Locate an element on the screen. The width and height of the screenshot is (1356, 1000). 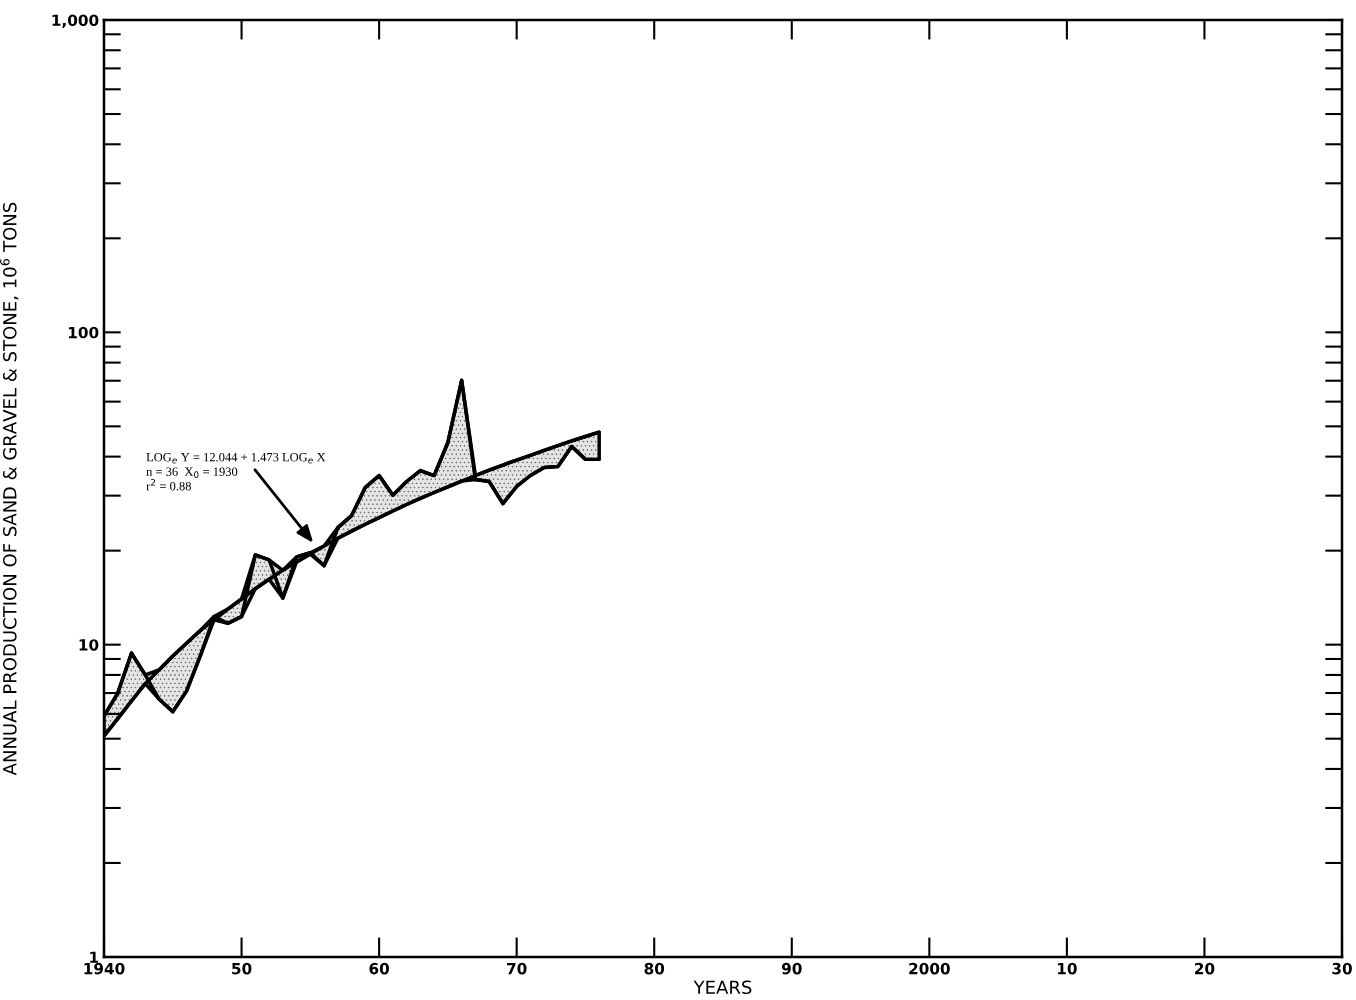
annotation: n = 36 X$_{0}$ = 1930 is located at coordinates (192, 472).